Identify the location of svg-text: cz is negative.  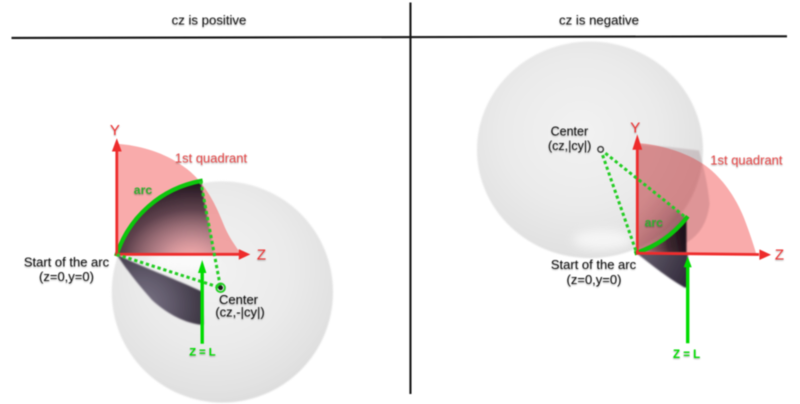
(599, 20).